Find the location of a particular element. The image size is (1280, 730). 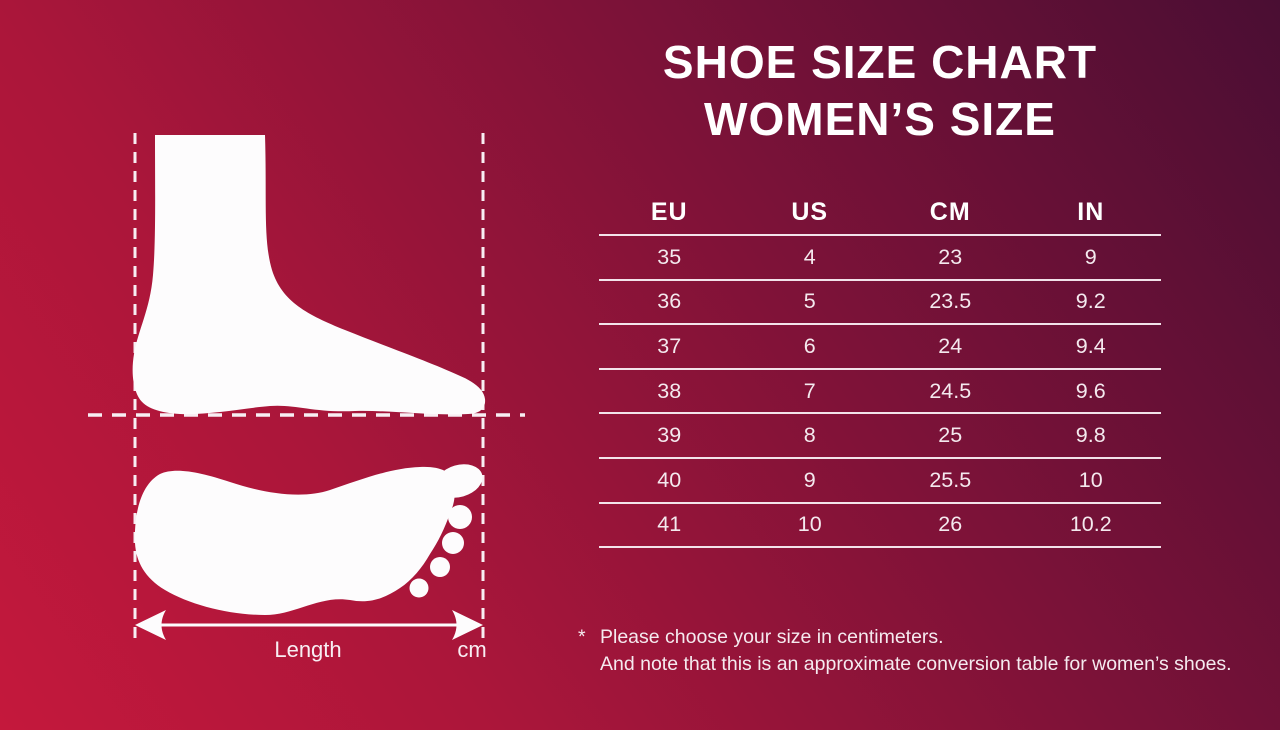

table-cell: 23.5 is located at coordinates (950, 301).